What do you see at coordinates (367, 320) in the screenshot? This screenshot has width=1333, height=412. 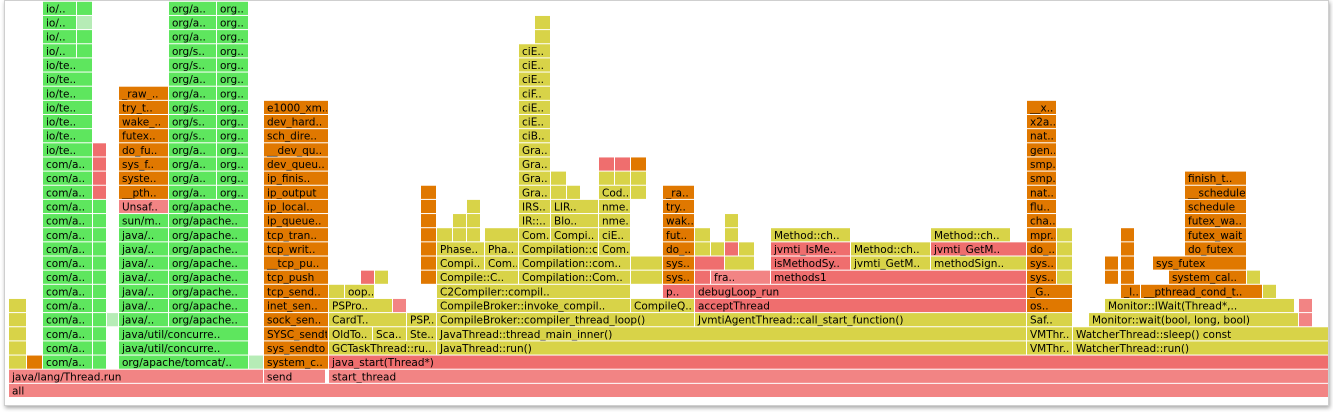 I see `flame-frame: CardT..` at bounding box center [367, 320].